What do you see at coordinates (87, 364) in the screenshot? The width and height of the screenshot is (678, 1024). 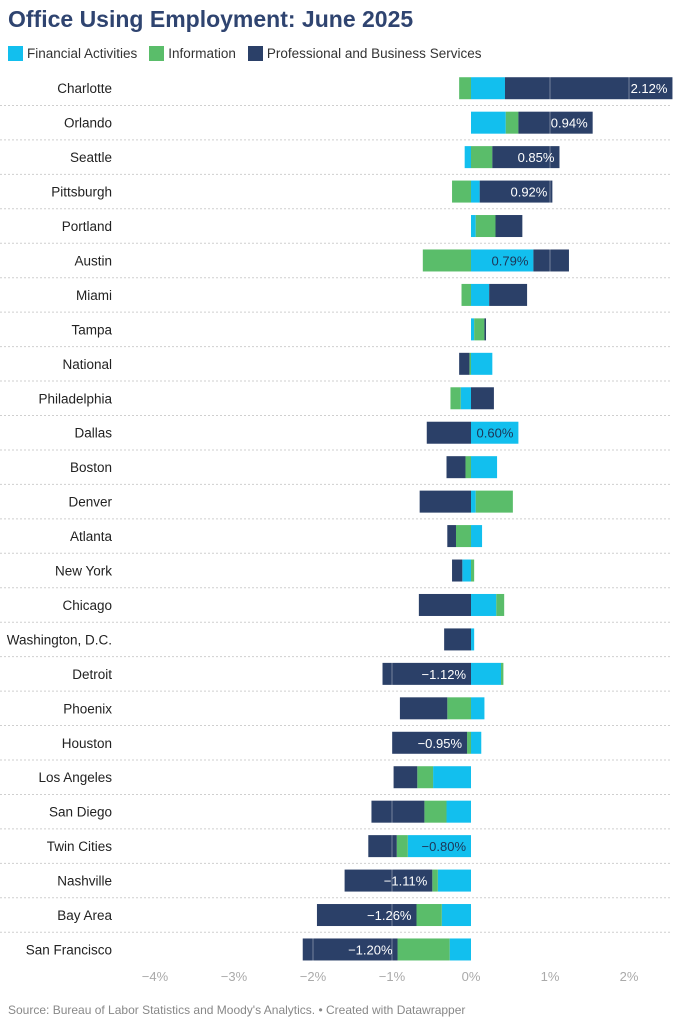 I see `category-label: National` at bounding box center [87, 364].